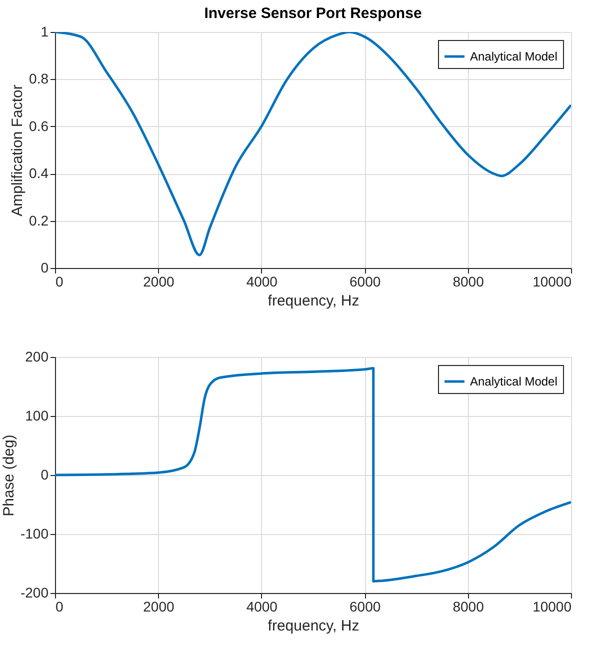 Image resolution: width=606 pixels, height=652 pixels. What do you see at coordinates (37, 416) in the screenshot?
I see `y-tick-label: 100` at bounding box center [37, 416].